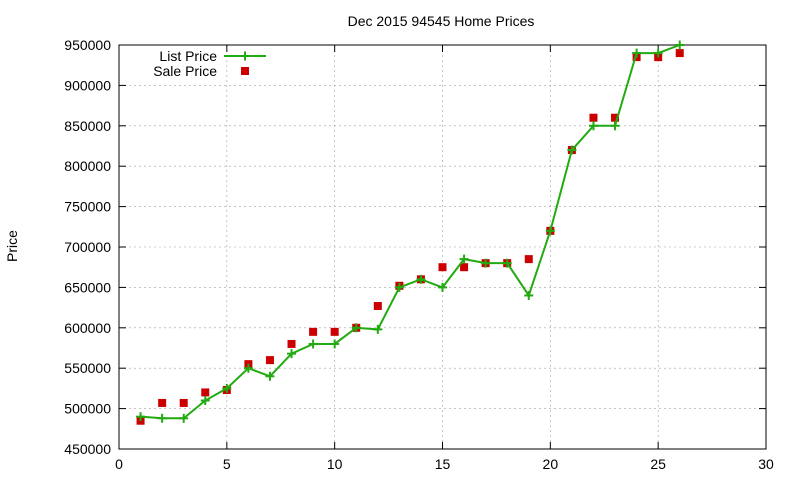  Describe the element at coordinates (87, 368) in the screenshot. I see `y-tick-label: 550000` at that location.